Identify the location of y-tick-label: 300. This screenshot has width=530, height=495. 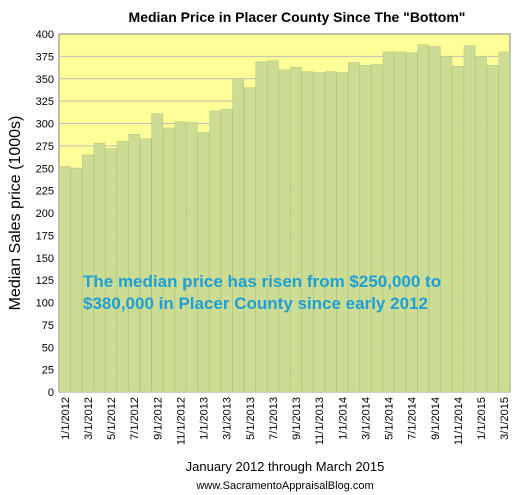
(45, 125).